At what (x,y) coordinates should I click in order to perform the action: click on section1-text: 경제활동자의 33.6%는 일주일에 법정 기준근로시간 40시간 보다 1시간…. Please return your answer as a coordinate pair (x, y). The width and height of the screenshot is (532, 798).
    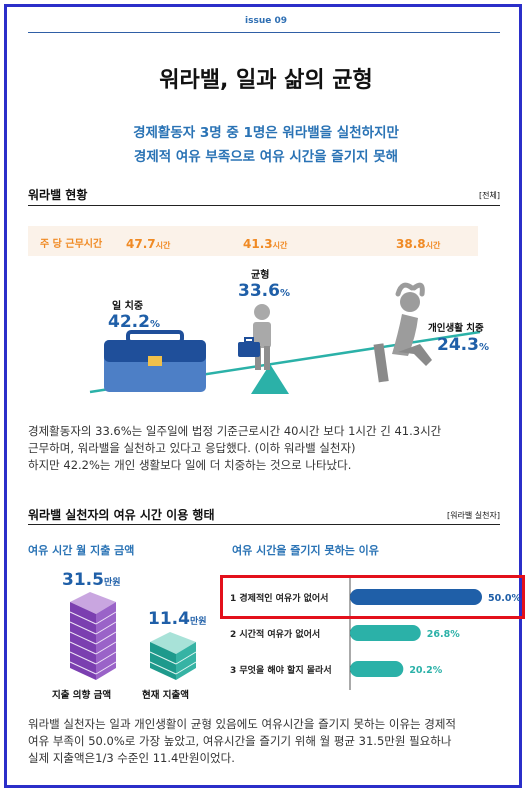
    Looking at the image, I should click on (266, 448).